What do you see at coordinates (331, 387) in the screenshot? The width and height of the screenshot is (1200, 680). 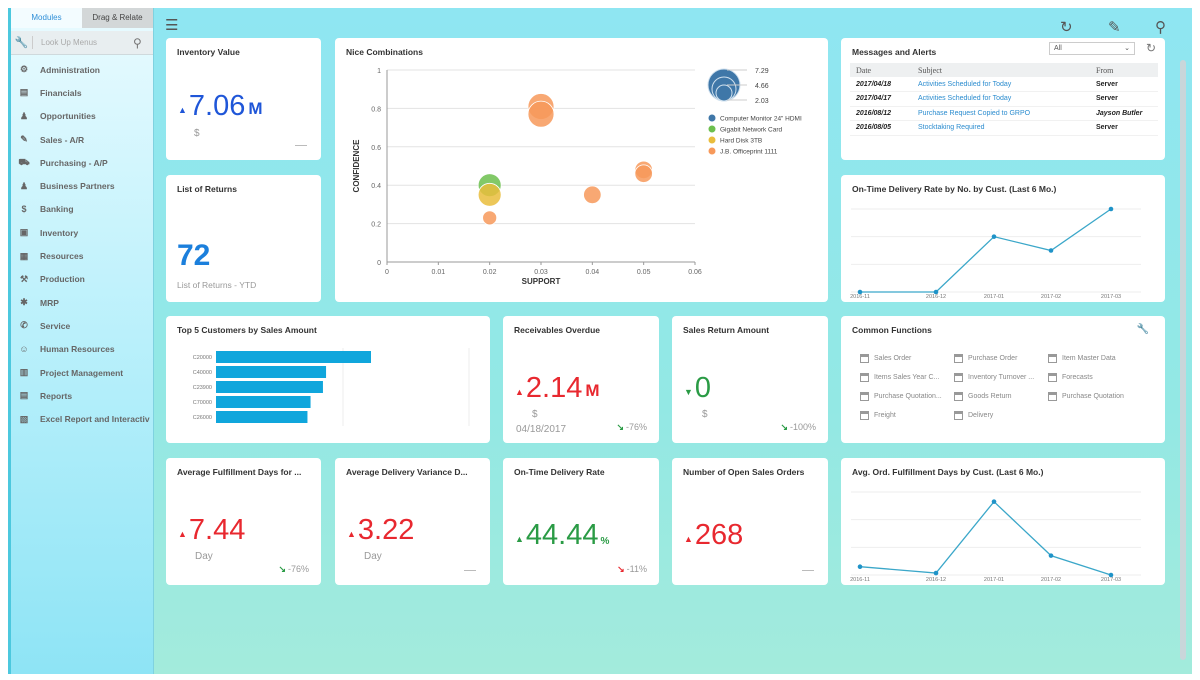 I see `top5-bar-chart: C20000 C40000 C23900 C70000 C26000` at bounding box center [331, 387].